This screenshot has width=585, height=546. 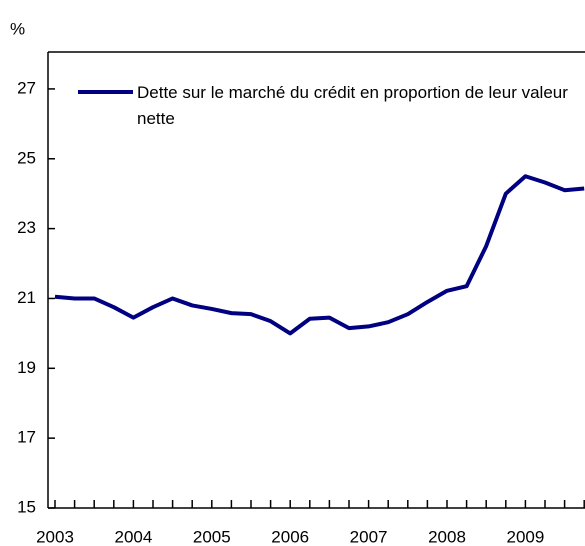 What do you see at coordinates (26, 87) in the screenshot?
I see `y-tick-label: 27` at bounding box center [26, 87].